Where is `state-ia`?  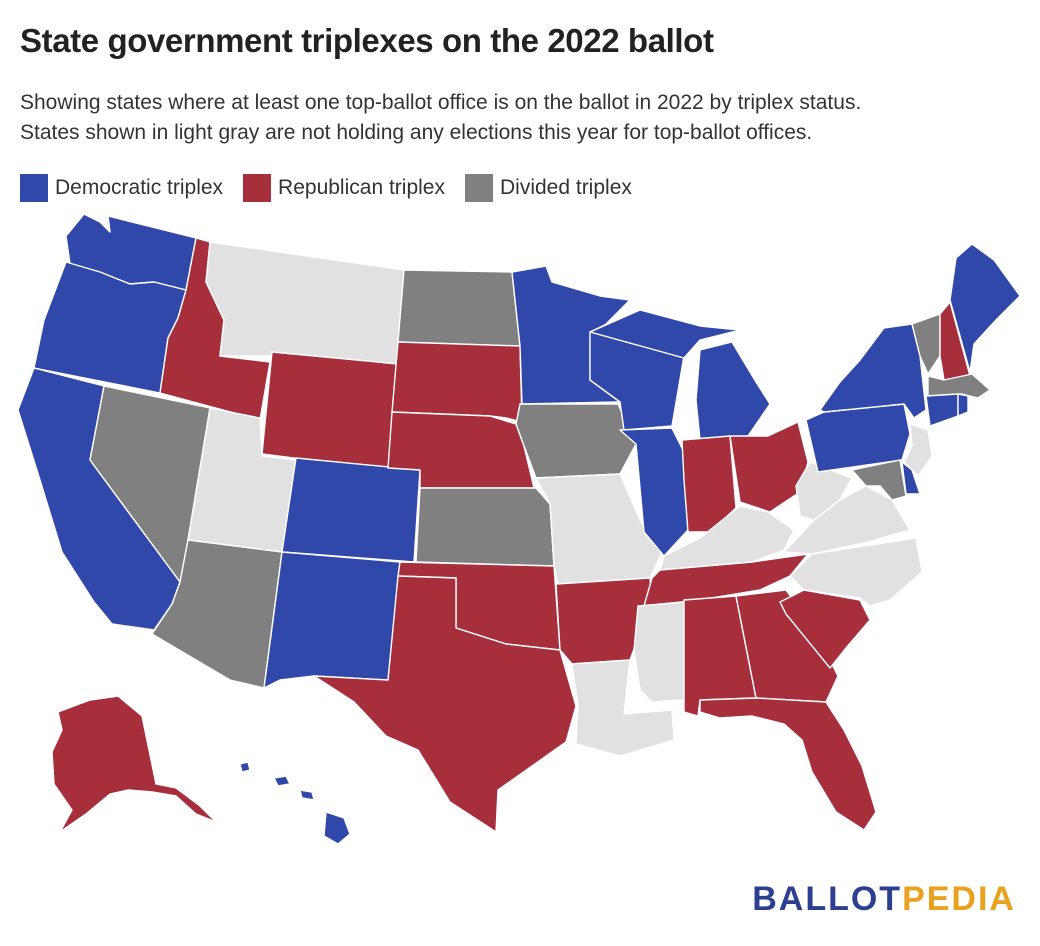
state-ia is located at coordinates (576, 441).